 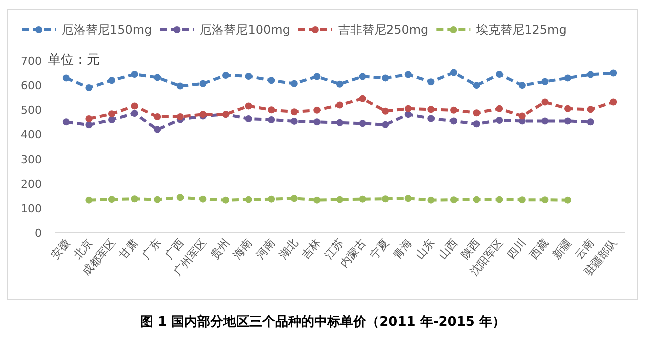 What do you see at coordinates (266, 249) in the screenshot?
I see `x-tick-label: 河南` at bounding box center [266, 249].